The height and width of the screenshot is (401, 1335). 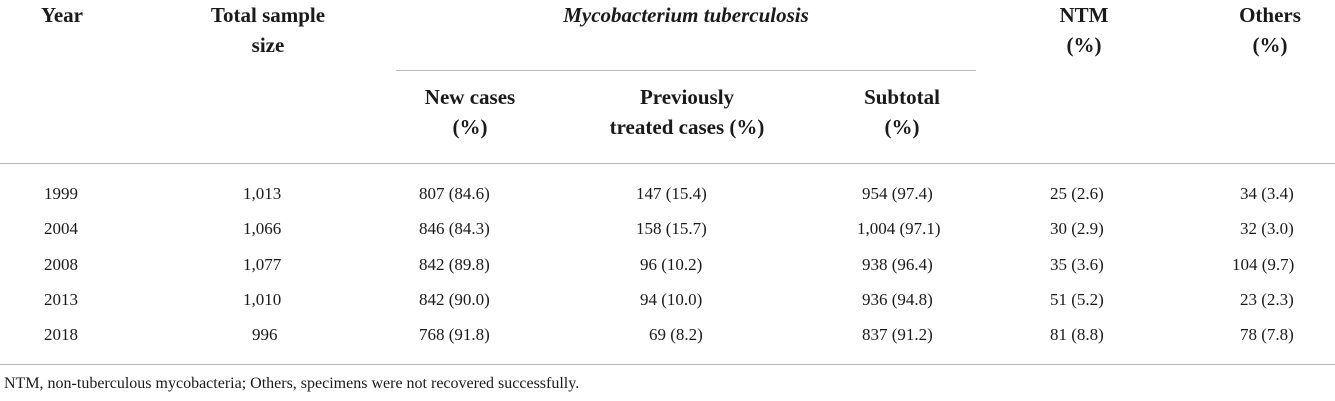 What do you see at coordinates (454, 334) in the screenshot?
I see `cell-new: 768 (91.8)` at bounding box center [454, 334].